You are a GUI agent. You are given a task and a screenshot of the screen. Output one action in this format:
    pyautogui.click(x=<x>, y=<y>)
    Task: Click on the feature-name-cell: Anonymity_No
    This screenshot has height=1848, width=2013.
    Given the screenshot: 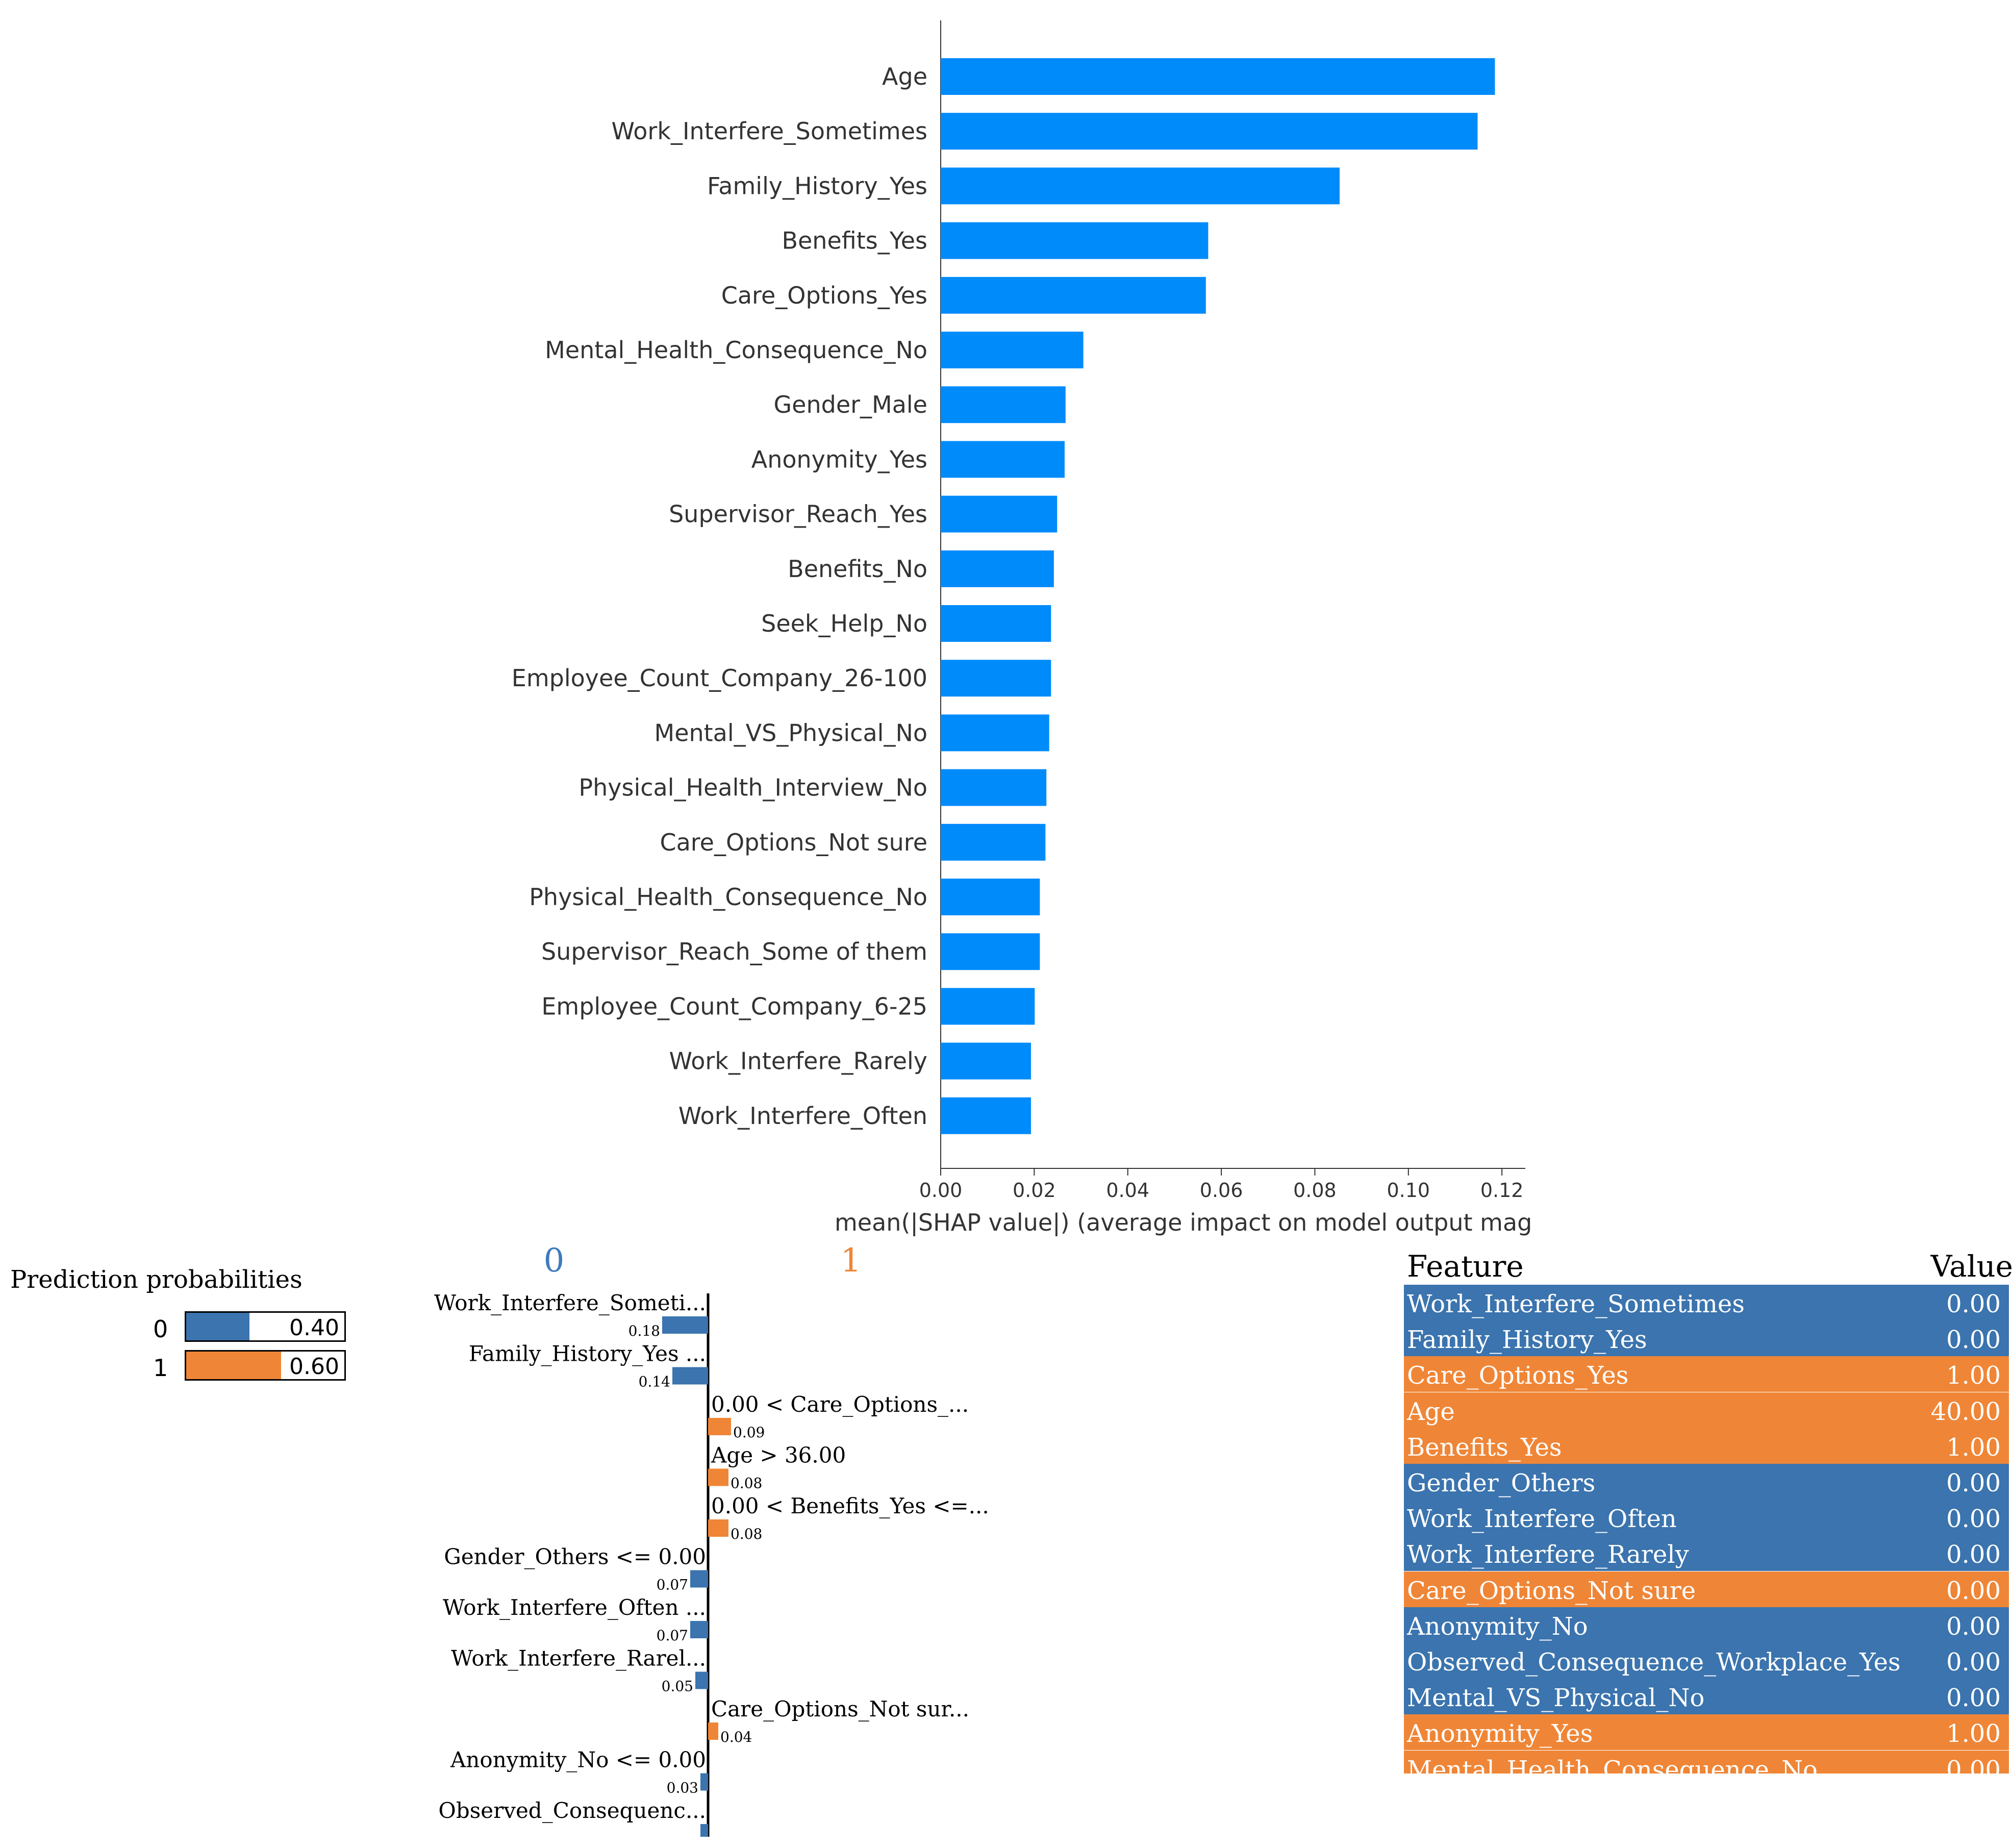 What is the action you would take?
    pyautogui.click(x=1498, y=1627)
    